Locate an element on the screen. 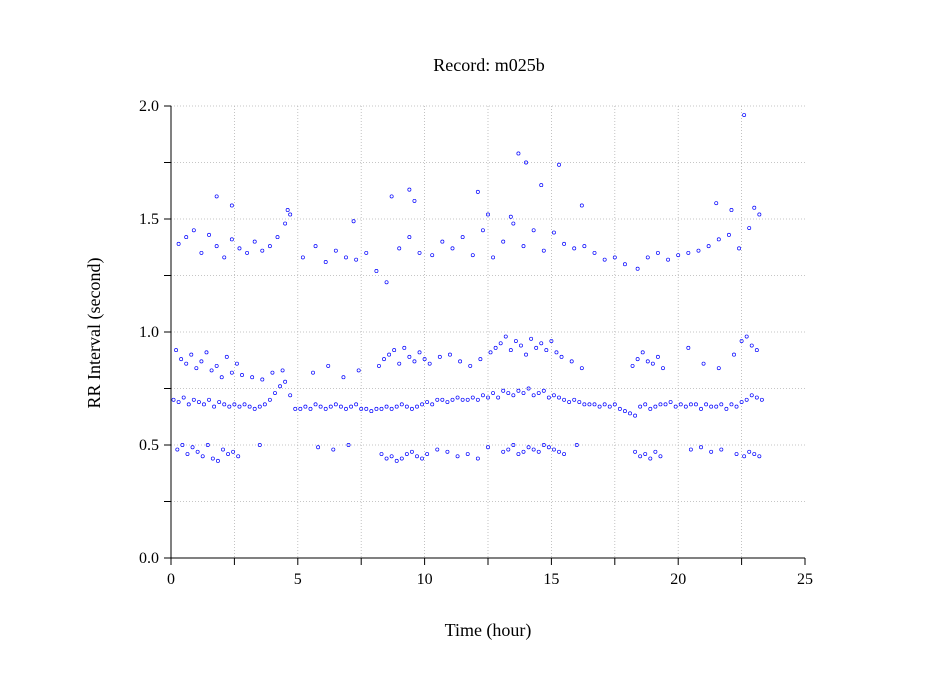 This screenshot has height=697, width=949. x-tick-label: 5 is located at coordinates (298, 579).